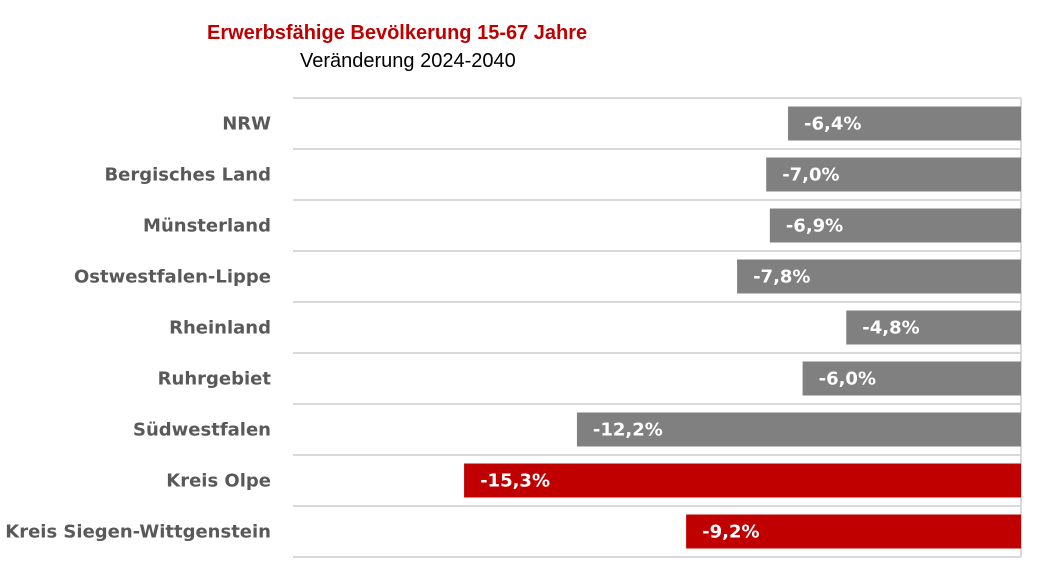 This screenshot has width=1057, height=584. Describe the element at coordinates (218, 481) in the screenshot. I see `category-label: Kreis Olpe` at that location.